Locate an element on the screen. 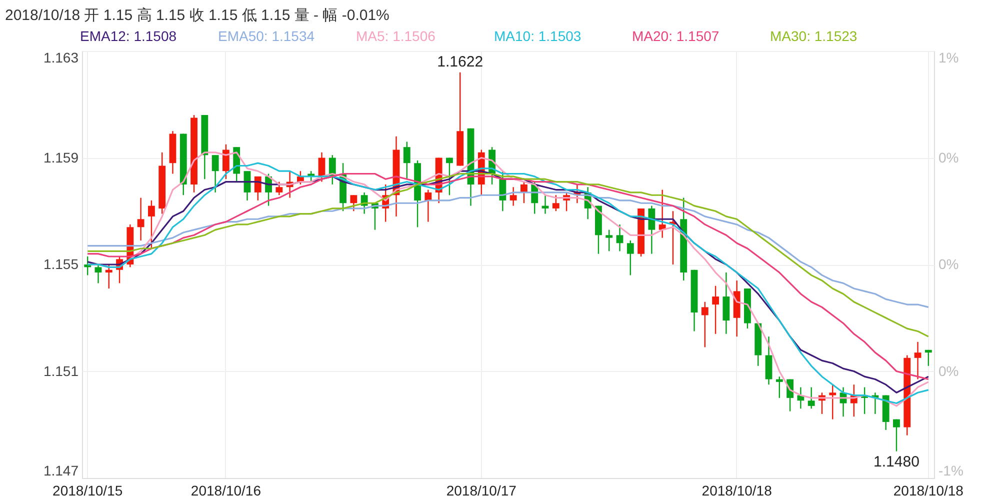 This screenshot has width=987, height=503. text: MA30: 1.1523 is located at coordinates (814, 36).